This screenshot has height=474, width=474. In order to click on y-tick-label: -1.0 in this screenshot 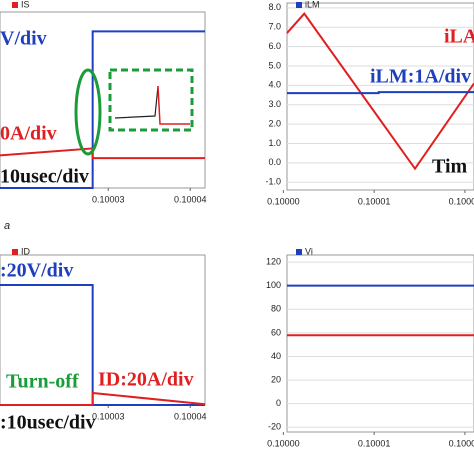, I will do `click(273, 182)`.